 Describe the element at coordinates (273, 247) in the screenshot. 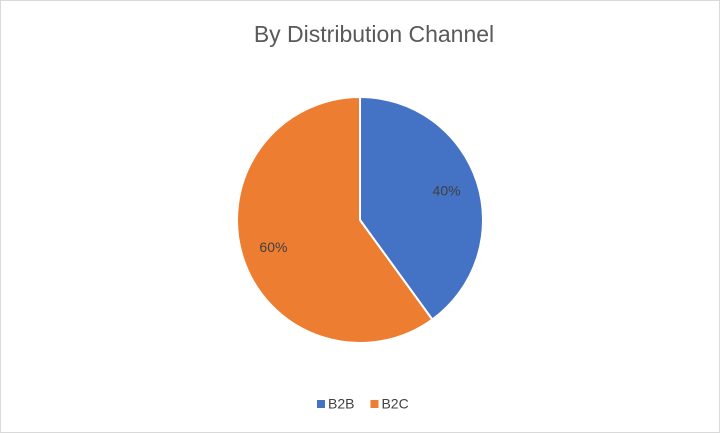

I see `data-label: 60%` at that location.